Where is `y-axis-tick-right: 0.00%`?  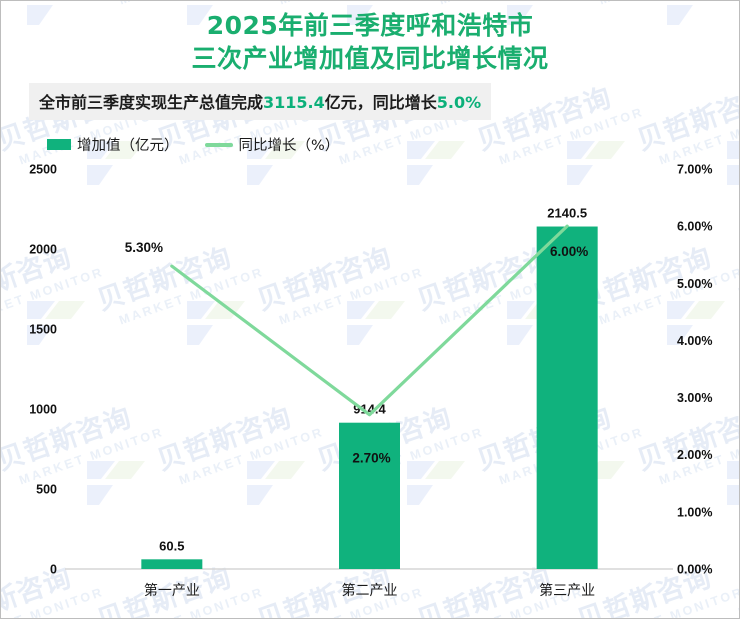
y-axis-tick-right: 0.00% is located at coordinates (694, 570).